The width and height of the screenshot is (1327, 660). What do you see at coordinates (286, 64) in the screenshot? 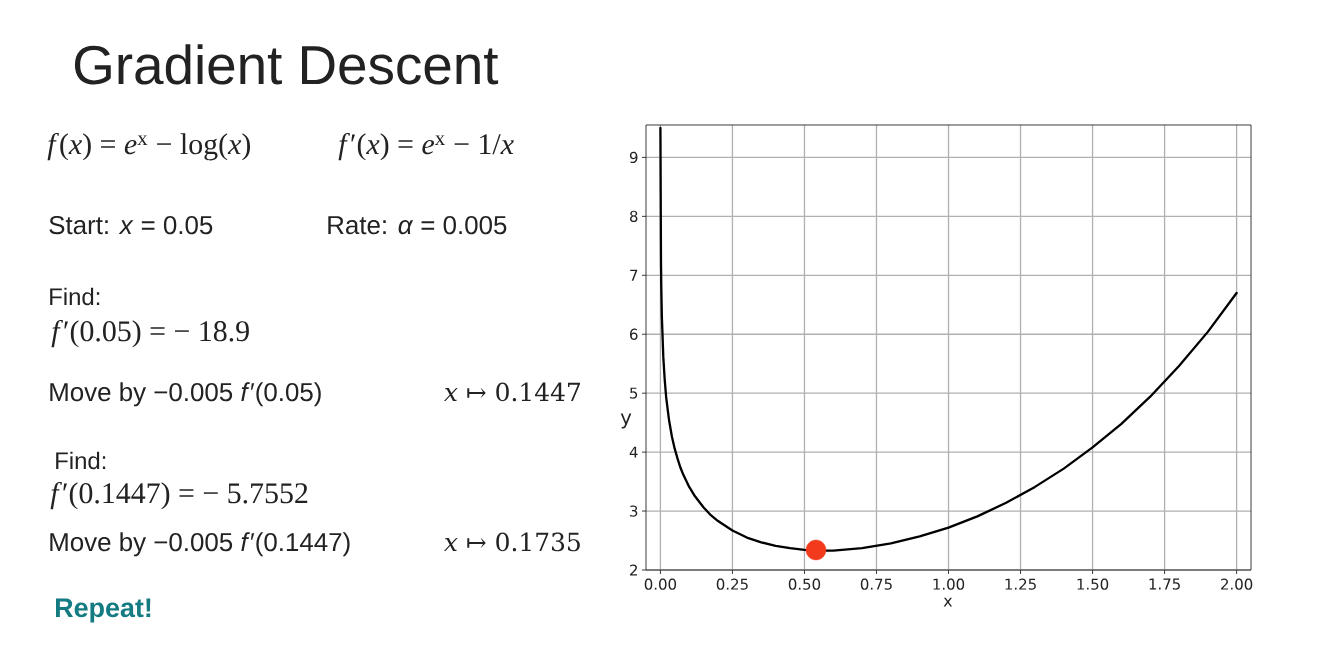
I see `chart-title: Gradient Descent` at bounding box center [286, 64].